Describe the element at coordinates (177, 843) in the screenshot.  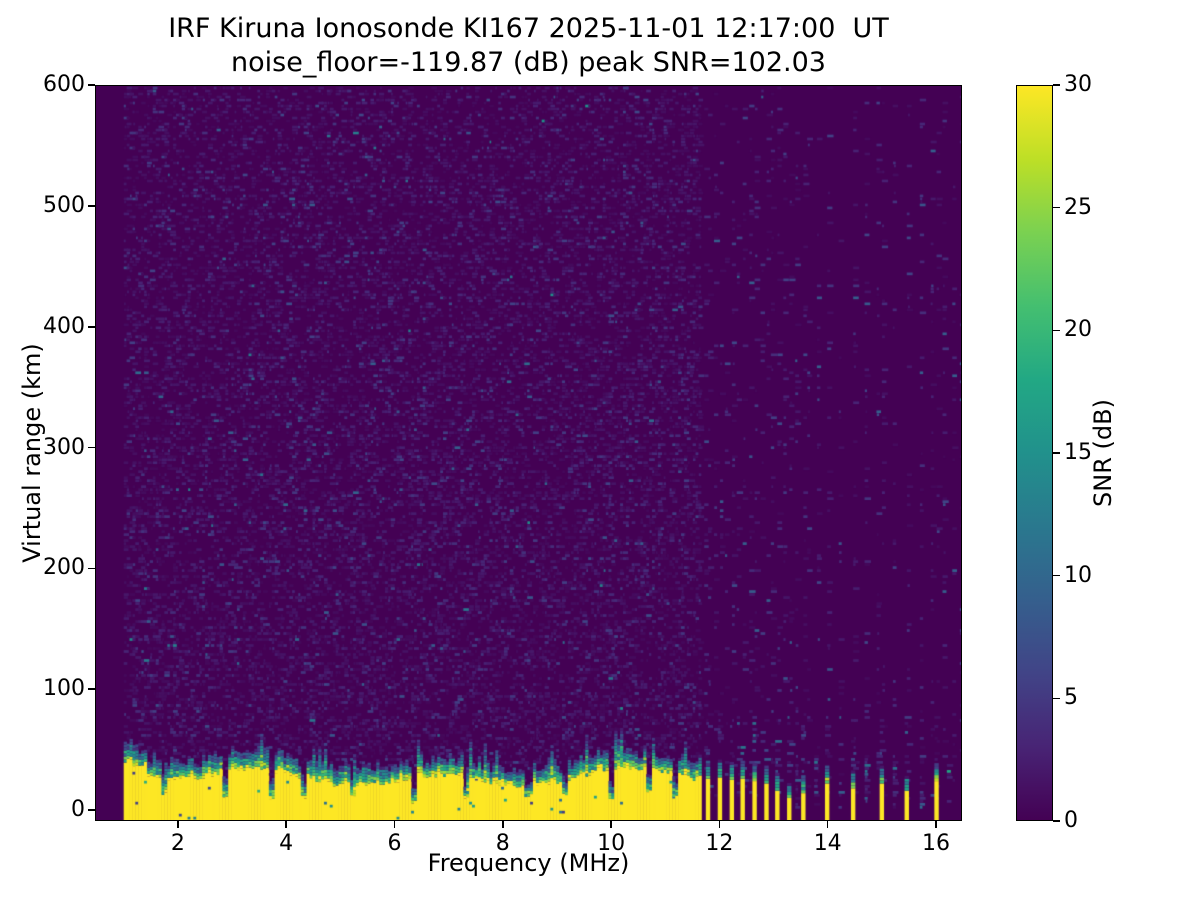
I see `x-tick-label: 2` at that location.